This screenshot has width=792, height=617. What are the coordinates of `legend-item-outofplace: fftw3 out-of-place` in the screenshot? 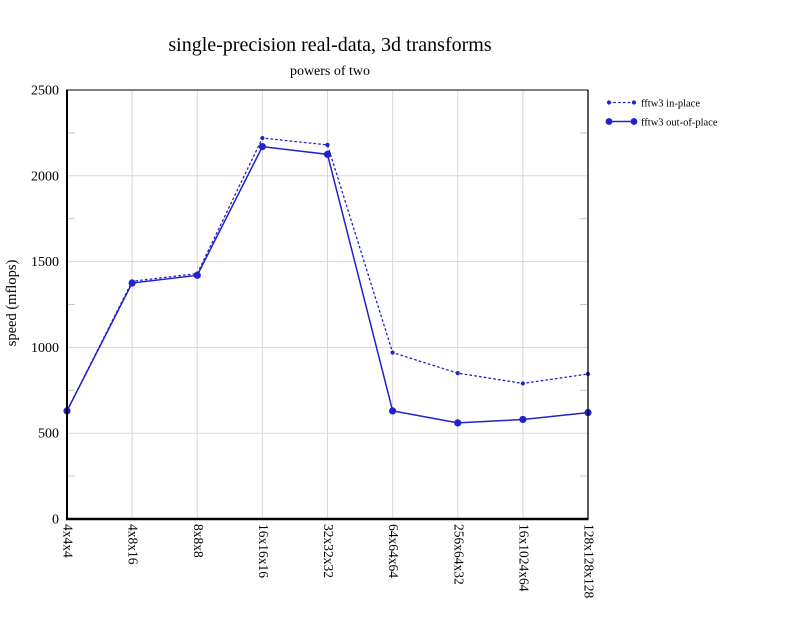 It's located at (661, 123).